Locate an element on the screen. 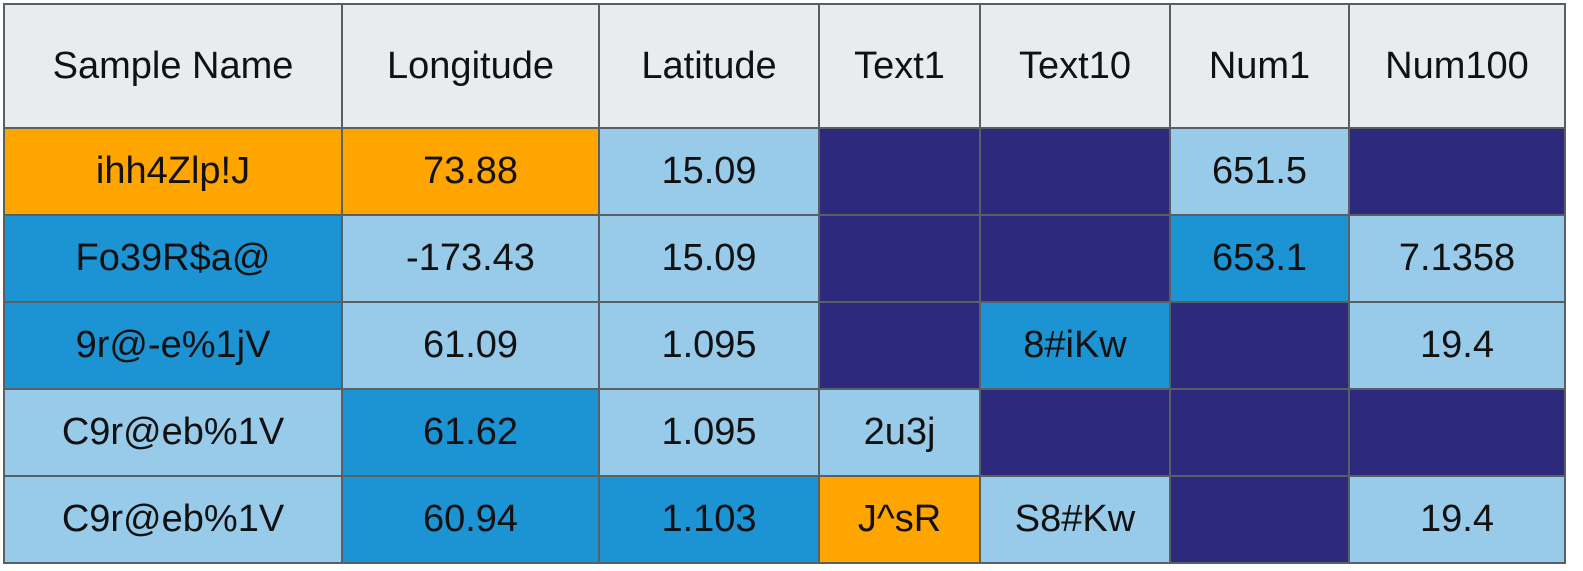 The width and height of the screenshot is (1583, 571). table-cell: 61.62 is located at coordinates (470, 432).